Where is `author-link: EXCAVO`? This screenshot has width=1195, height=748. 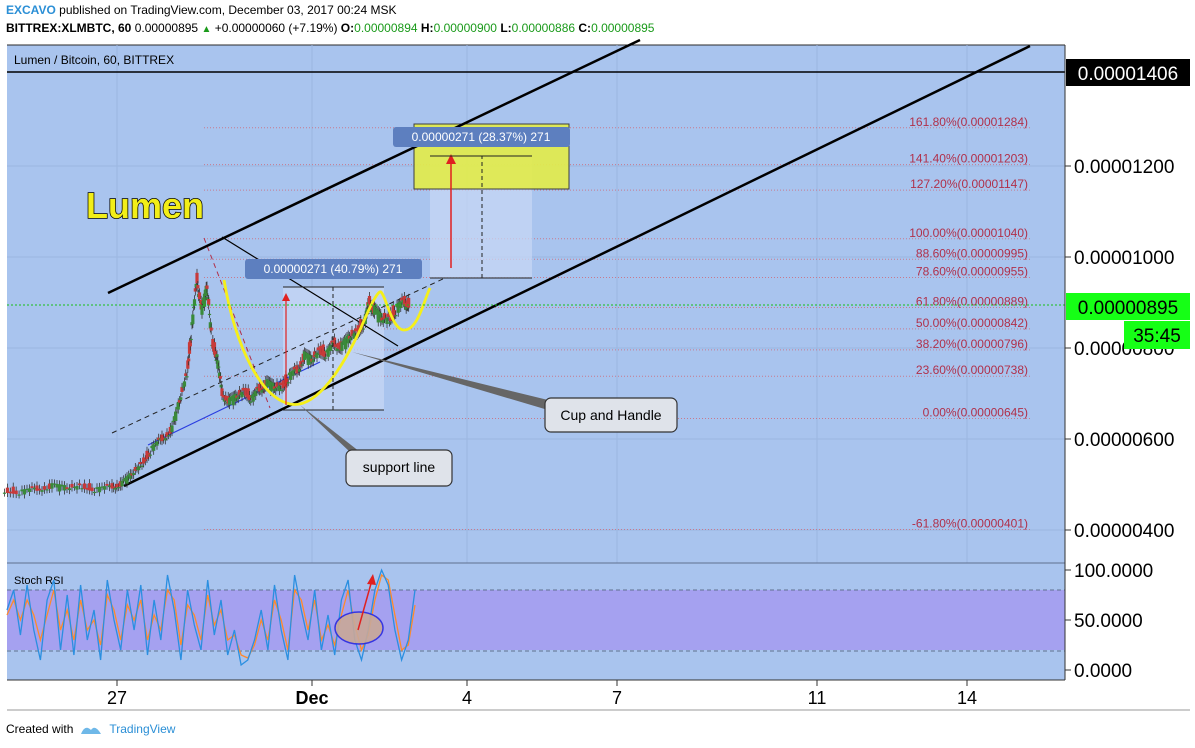
author-link: EXCAVO is located at coordinates (31, 10).